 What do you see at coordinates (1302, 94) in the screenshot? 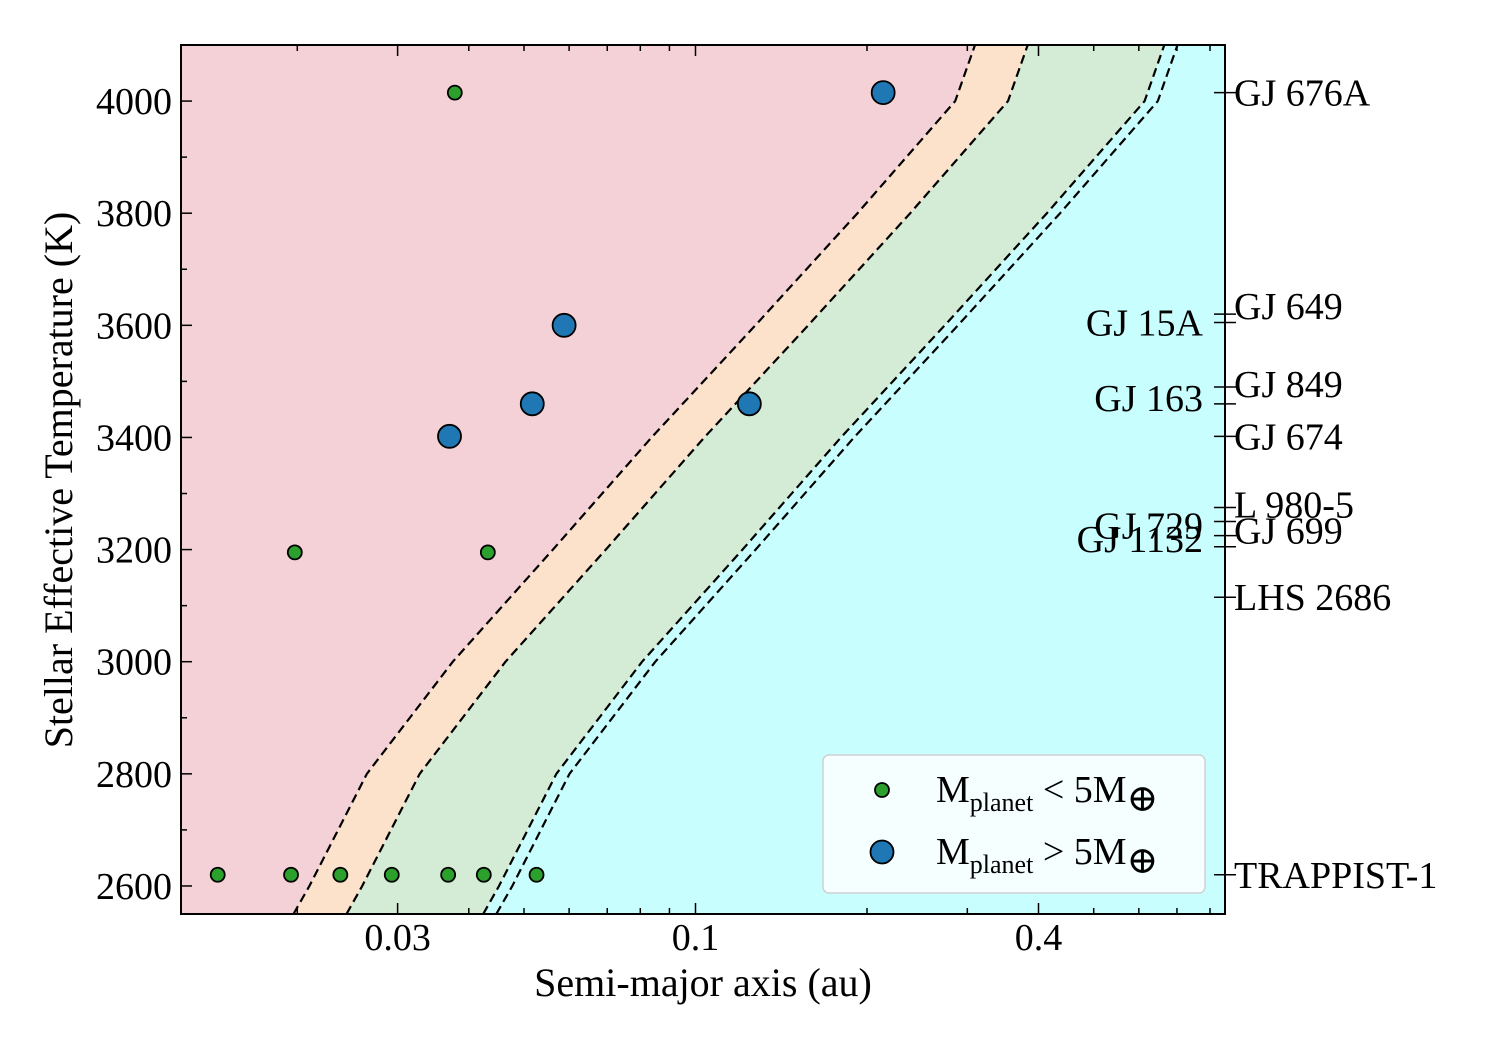
I see `star-label: GJ 676A` at bounding box center [1302, 94].